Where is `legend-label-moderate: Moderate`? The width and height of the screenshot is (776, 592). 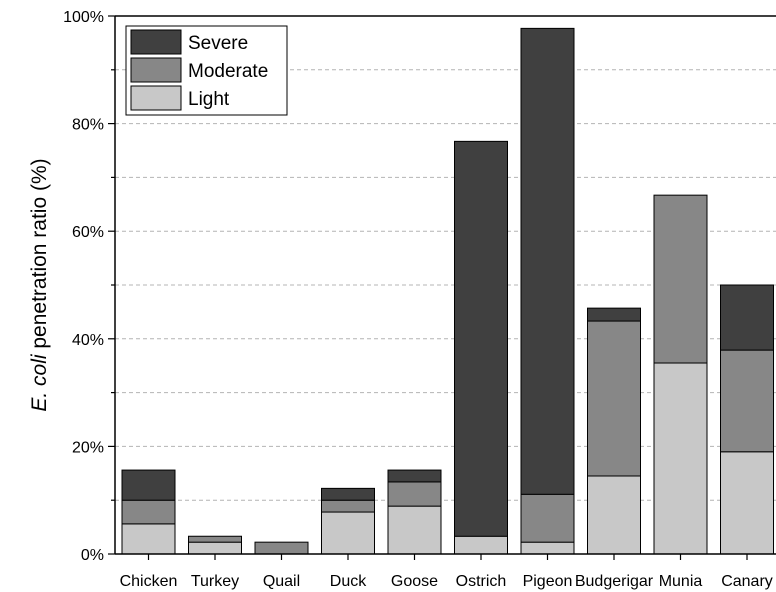 legend-label-moderate: Moderate is located at coordinates (228, 71).